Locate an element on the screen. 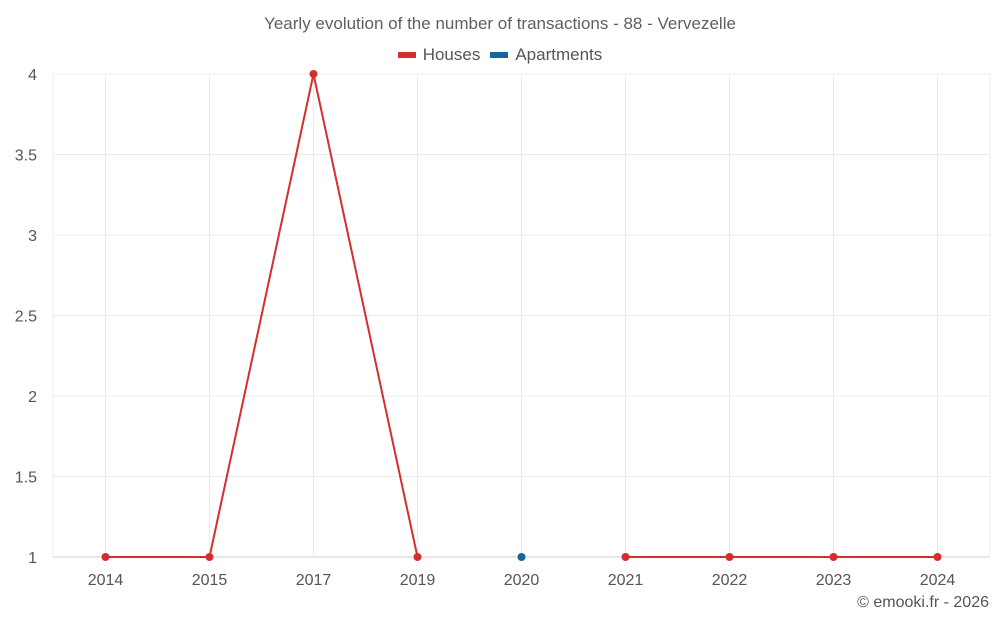 This screenshot has height=625, width=1000. chart-legend: Houses Apartments is located at coordinates (500, 55).